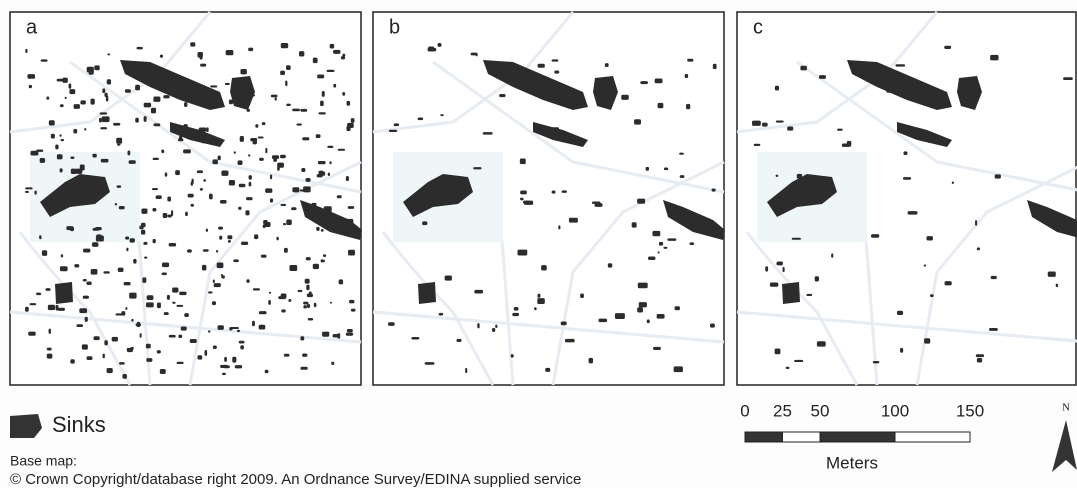 The height and width of the screenshot is (488, 1077). What do you see at coordinates (857, 437) in the screenshot?
I see `scale-segment` at bounding box center [857, 437].